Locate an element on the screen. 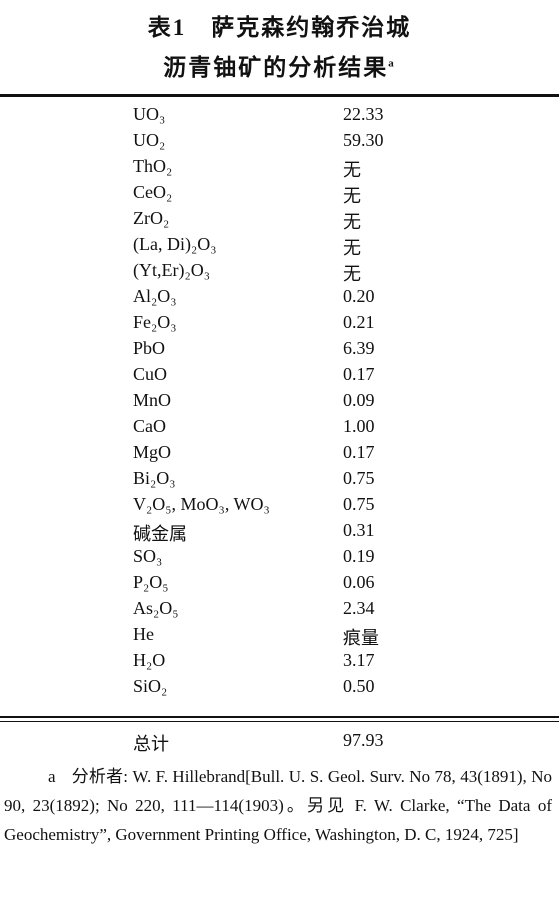 This screenshot has width=559, height=901. value-cell: 0.31 is located at coordinates (359, 530).